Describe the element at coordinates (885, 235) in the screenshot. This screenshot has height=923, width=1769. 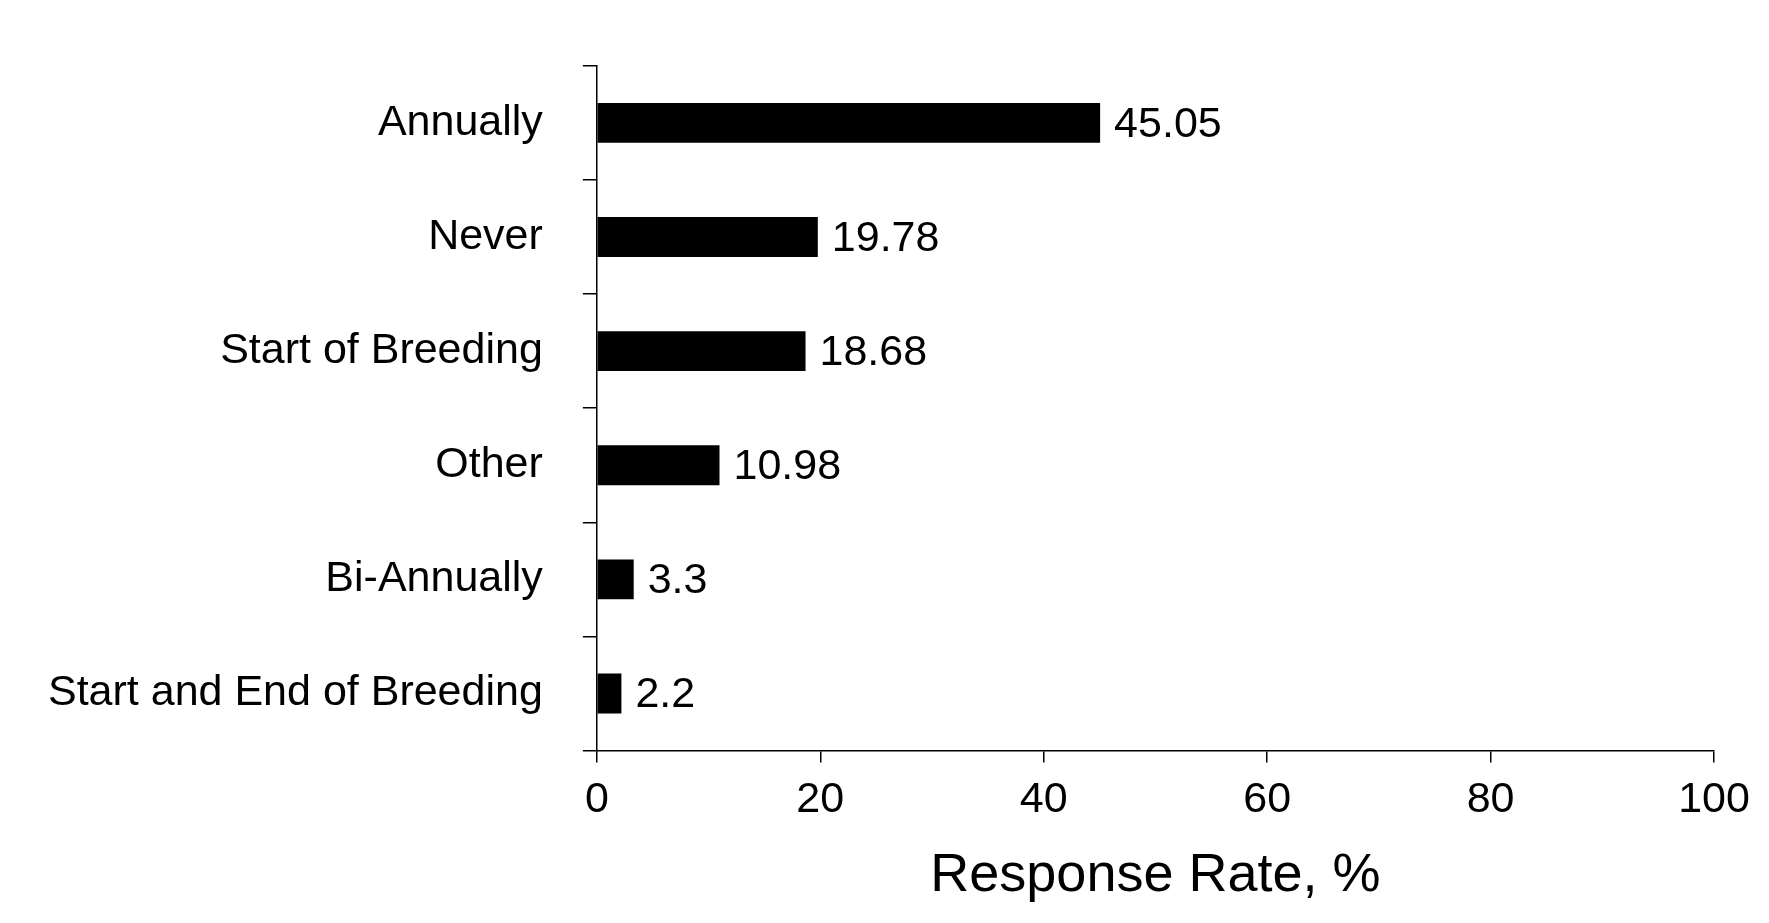
I see `data-label: 19.78` at that location.